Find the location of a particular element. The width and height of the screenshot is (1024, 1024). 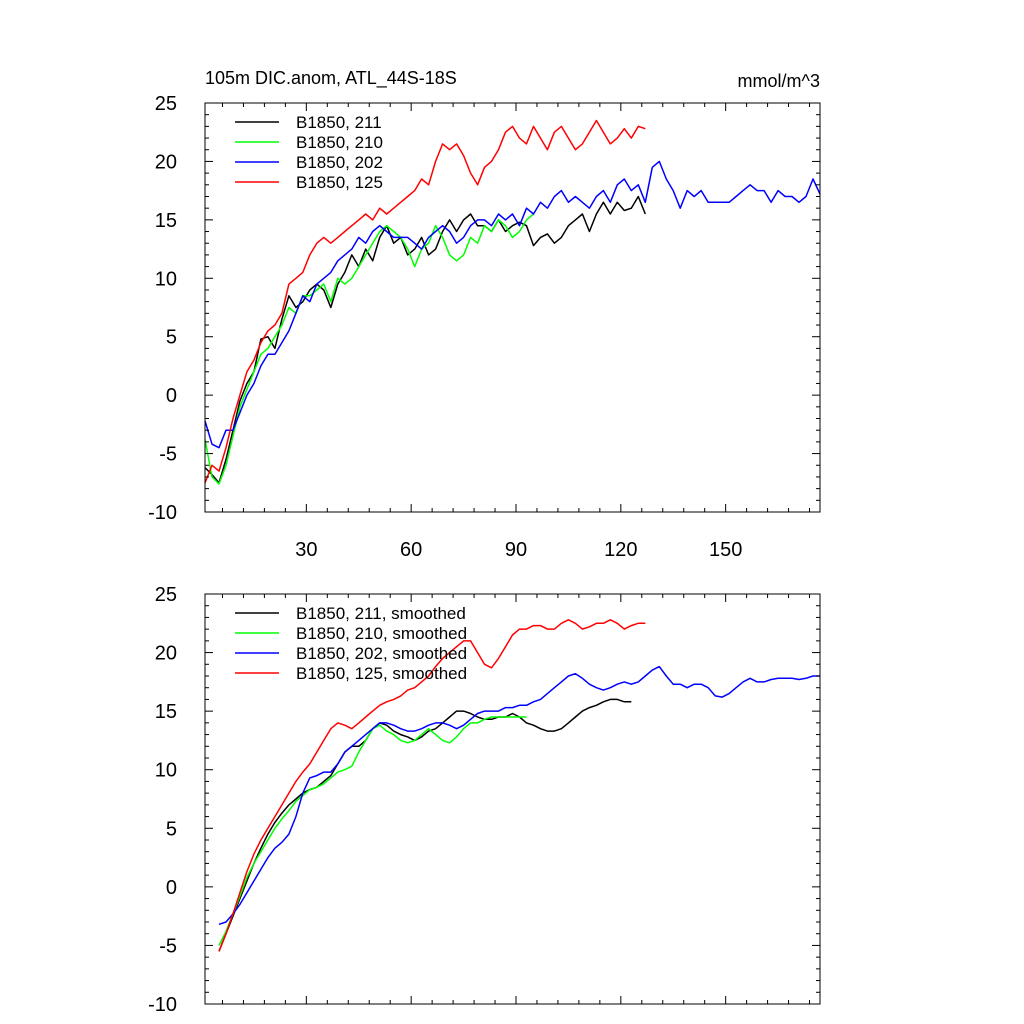

x-tick-label: 150 is located at coordinates (725, 550).